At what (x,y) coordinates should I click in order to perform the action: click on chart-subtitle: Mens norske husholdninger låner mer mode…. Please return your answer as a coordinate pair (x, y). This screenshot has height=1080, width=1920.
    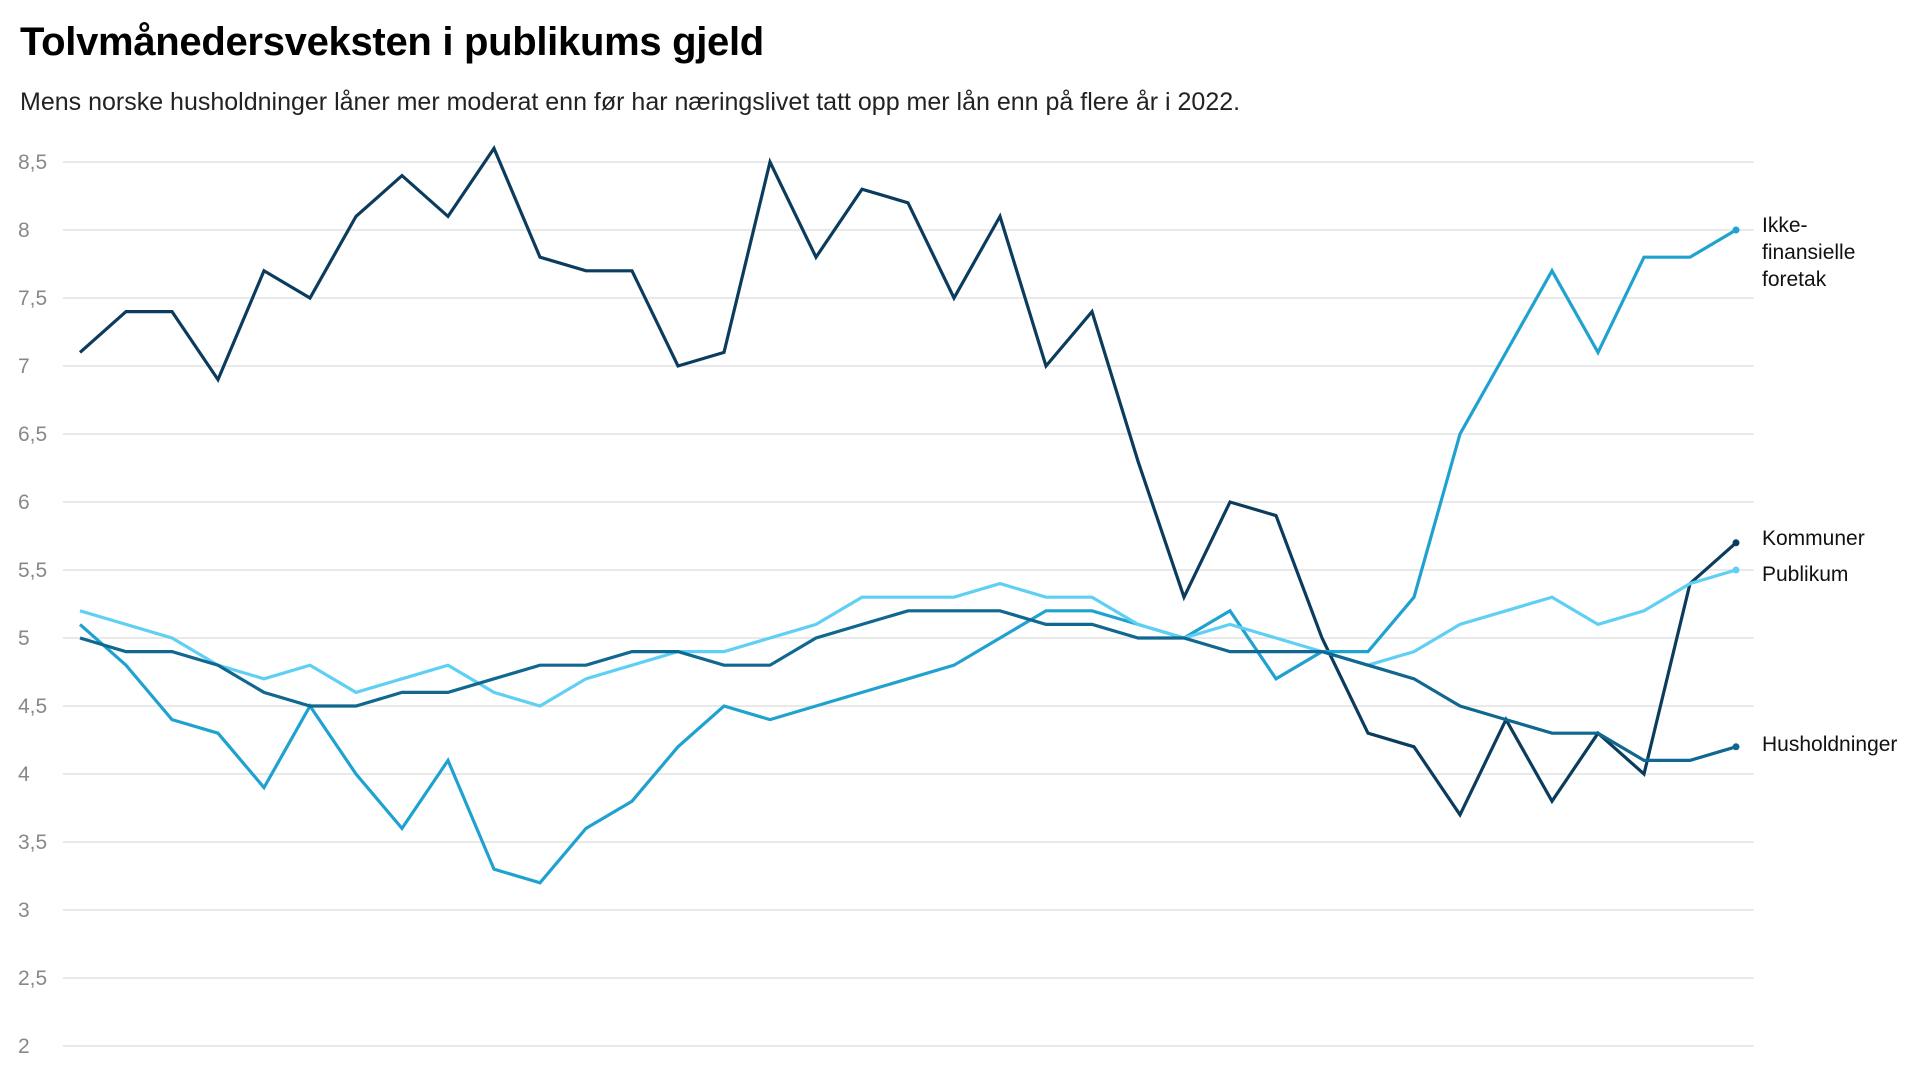
    Looking at the image, I should click on (630, 102).